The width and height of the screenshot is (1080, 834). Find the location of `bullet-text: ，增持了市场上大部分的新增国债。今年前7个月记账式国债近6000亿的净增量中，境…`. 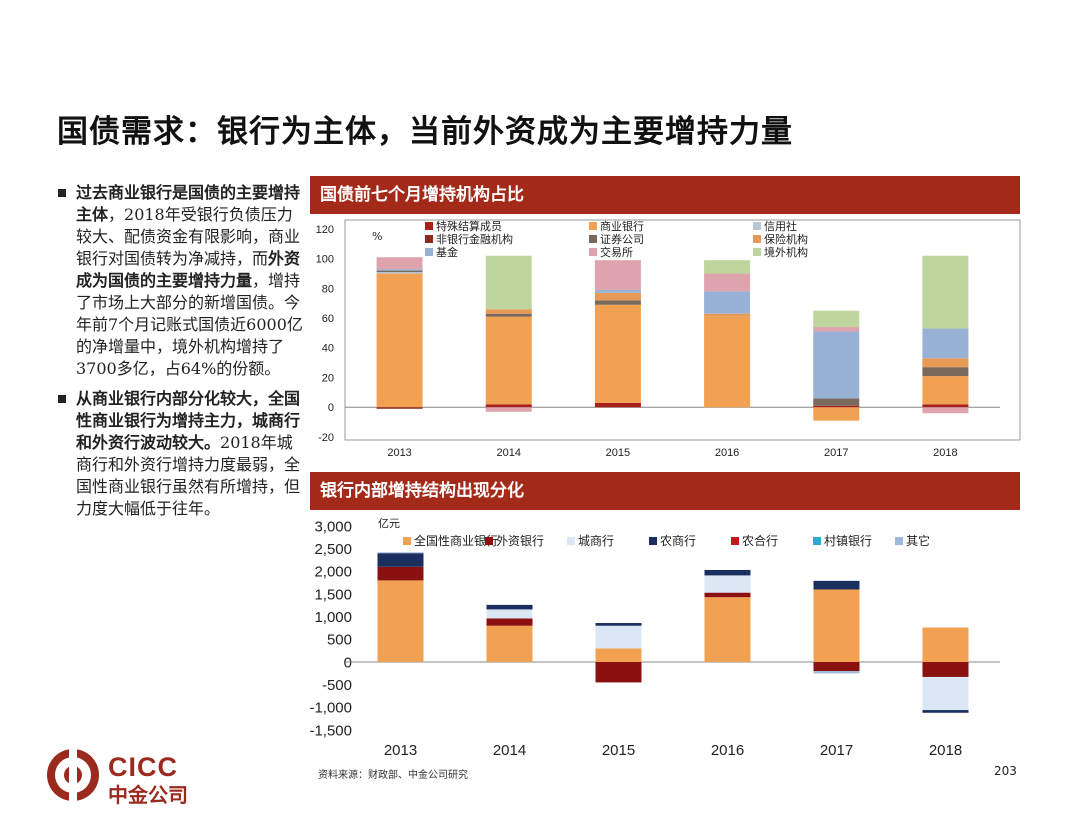

bullet-text: ，增持了市场上大部分的新增国债。今年前7个月记账式国债近6000亿的净增量中，境… is located at coordinates (189, 324).